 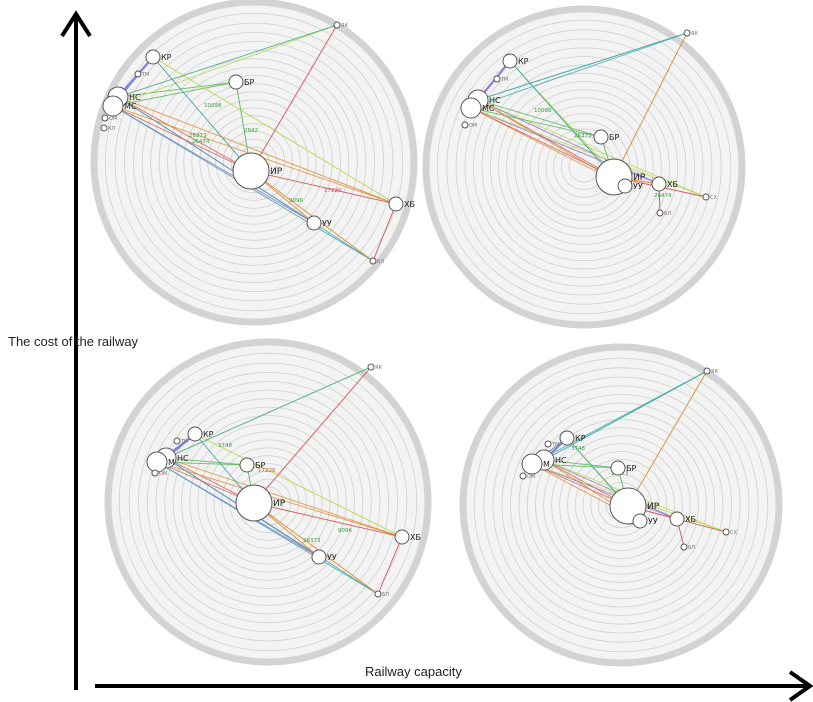 I want to click on node-label: УУ, so click(x=327, y=223).